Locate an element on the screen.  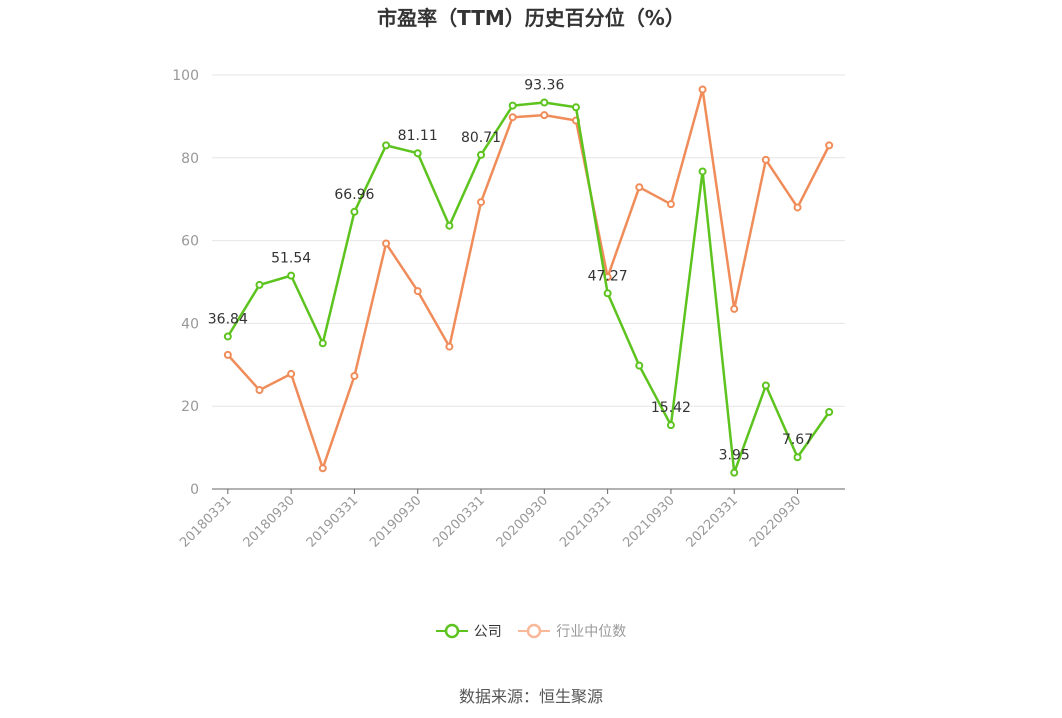
x-tick-label: 20220331 is located at coordinates (712, 521).